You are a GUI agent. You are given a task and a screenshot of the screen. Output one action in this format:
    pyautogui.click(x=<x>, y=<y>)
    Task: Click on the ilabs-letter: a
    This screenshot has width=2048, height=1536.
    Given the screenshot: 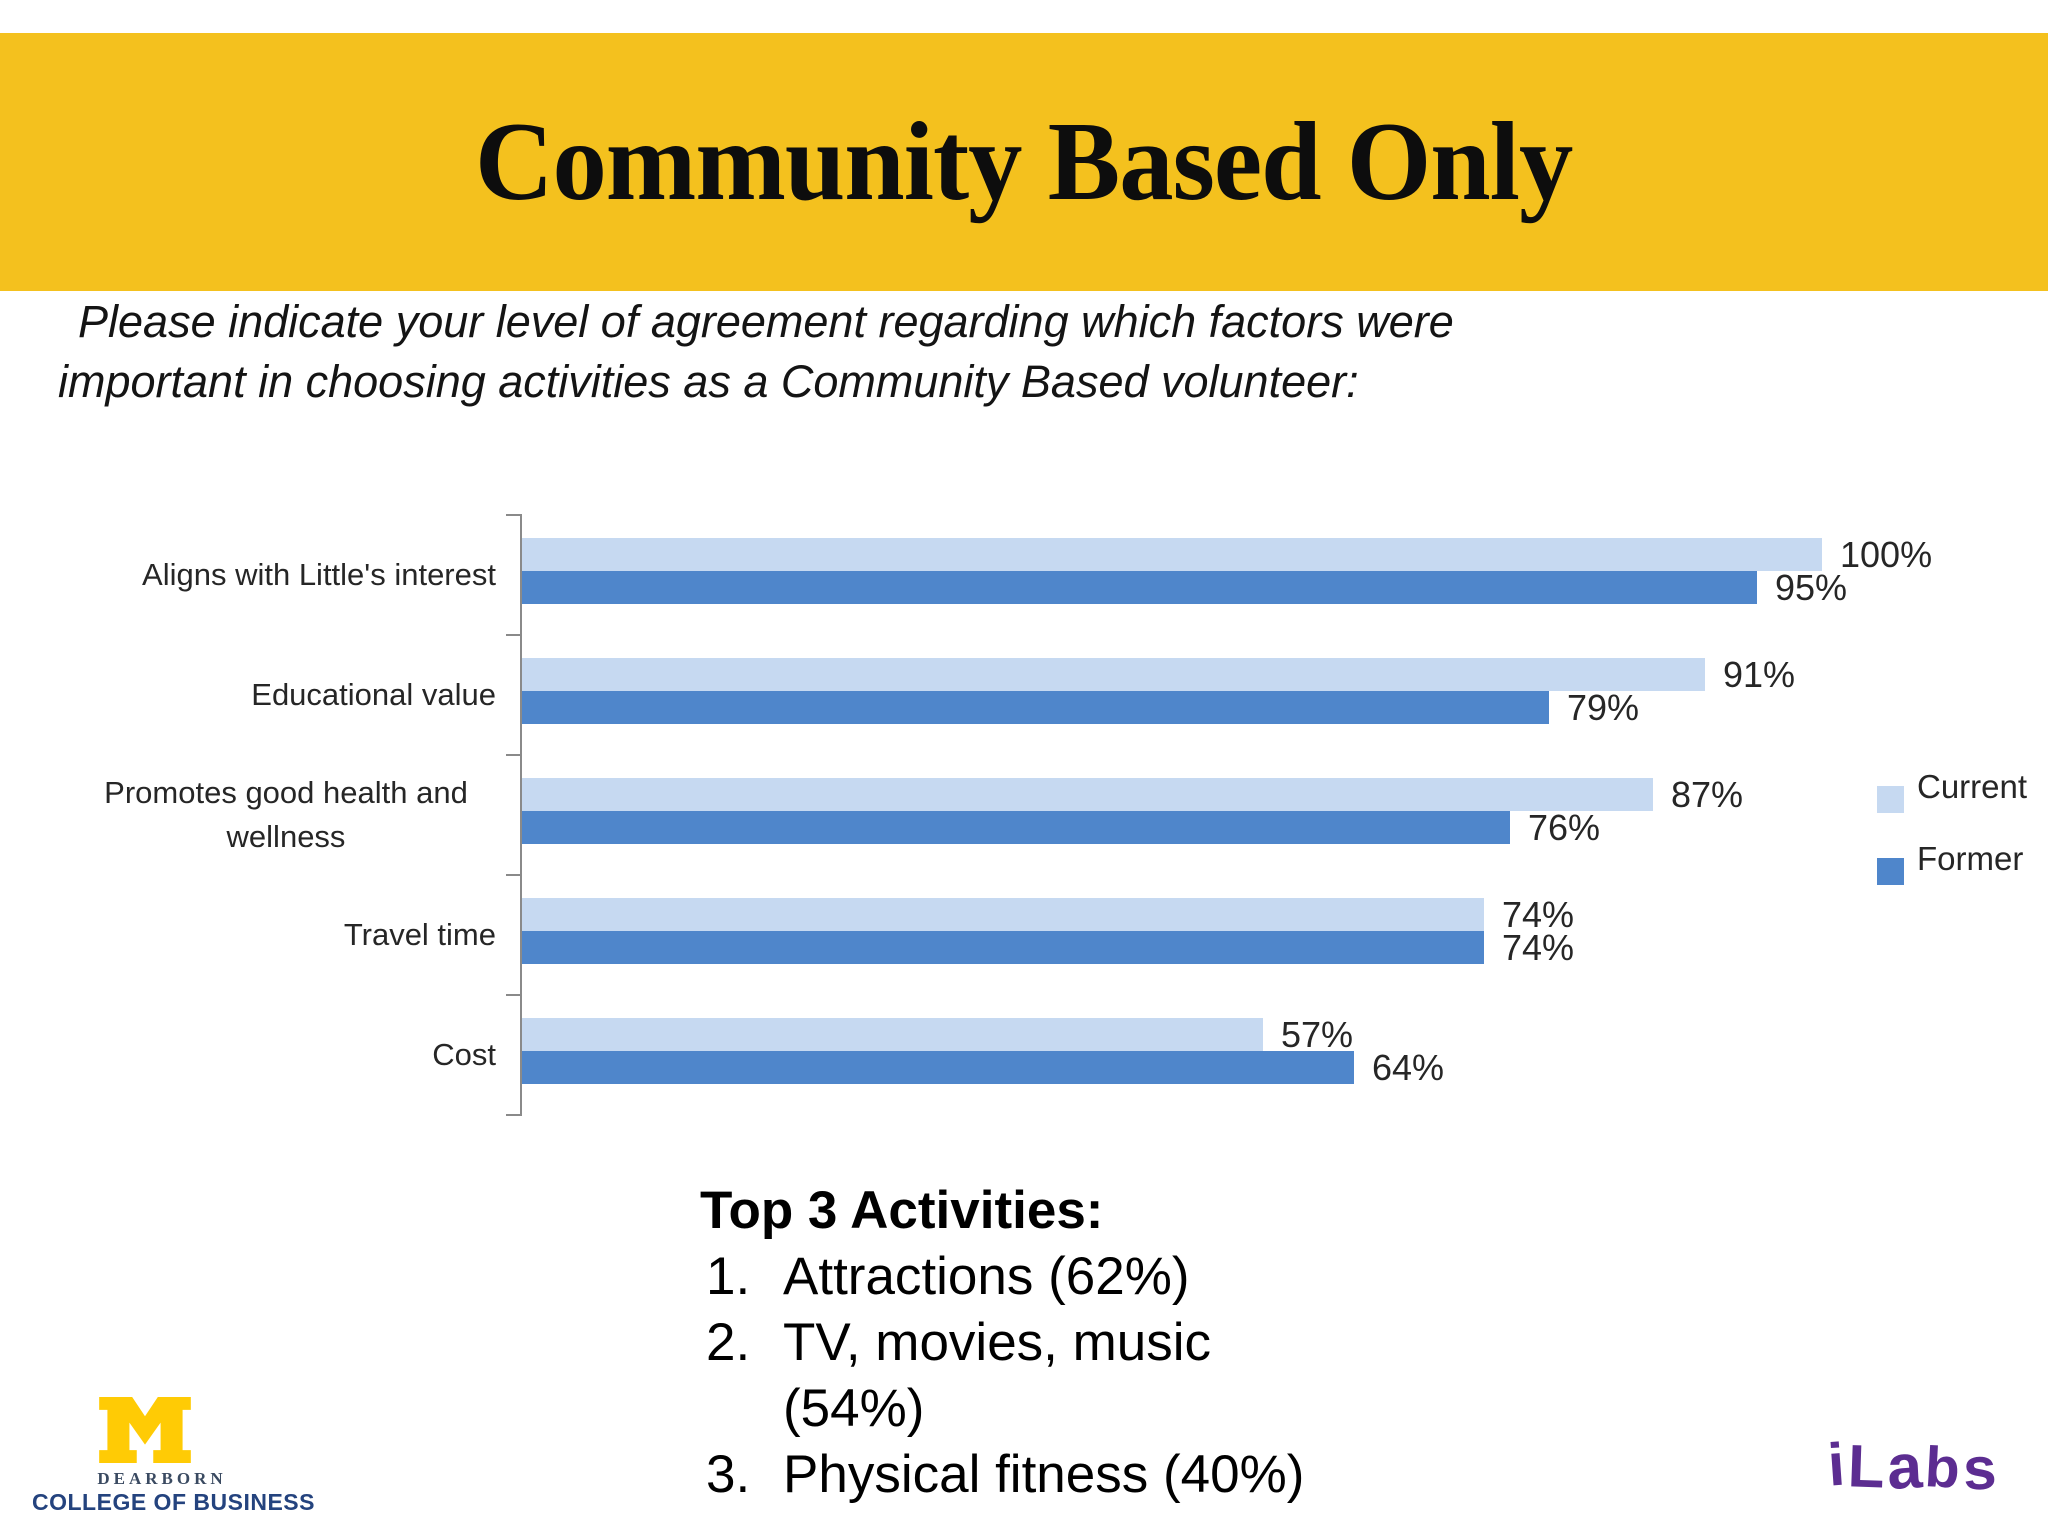 What is the action you would take?
    pyautogui.click(x=1906, y=1467)
    